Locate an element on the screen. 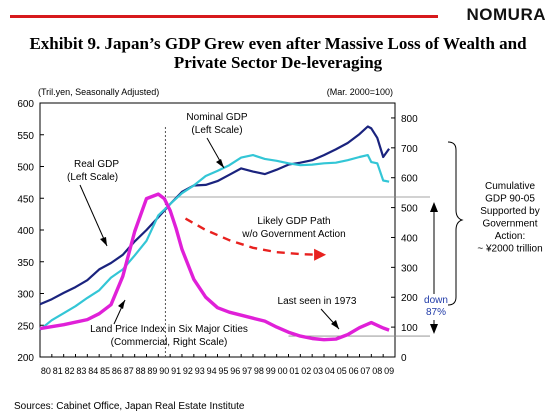 The width and height of the screenshot is (556, 419). x-tick-label: 04 is located at coordinates (330, 371).